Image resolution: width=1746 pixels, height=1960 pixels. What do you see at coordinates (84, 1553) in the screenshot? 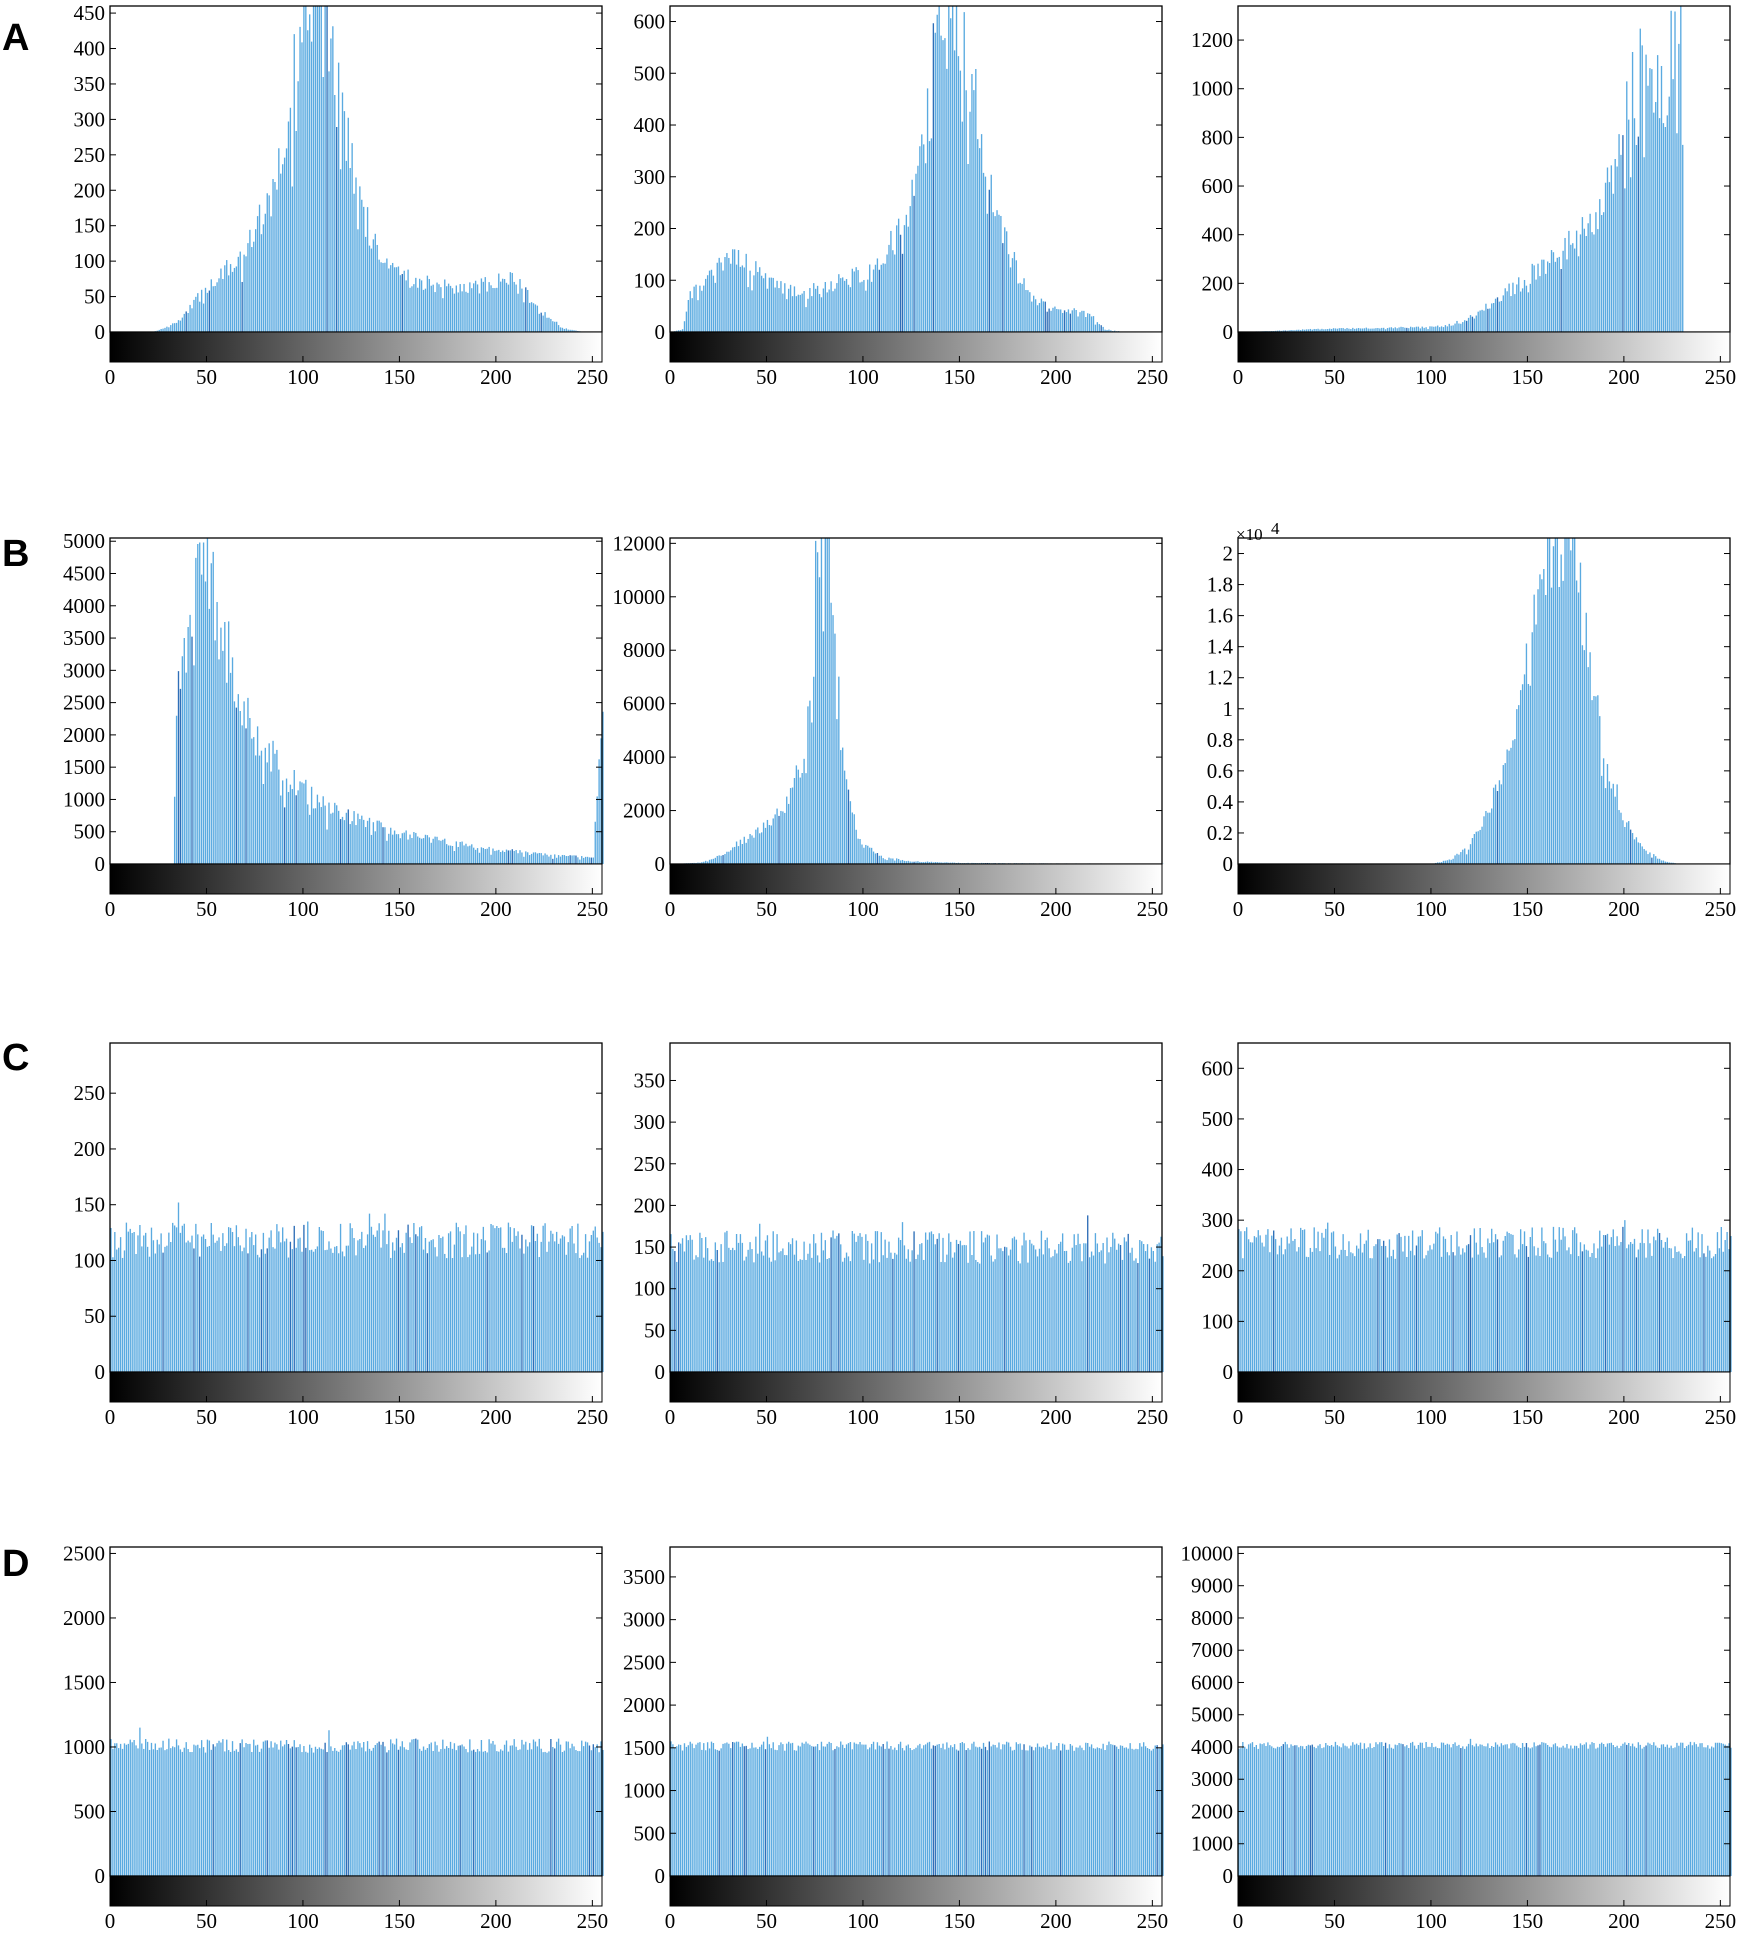
I see `y-tick-label: 2500` at bounding box center [84, 1553].